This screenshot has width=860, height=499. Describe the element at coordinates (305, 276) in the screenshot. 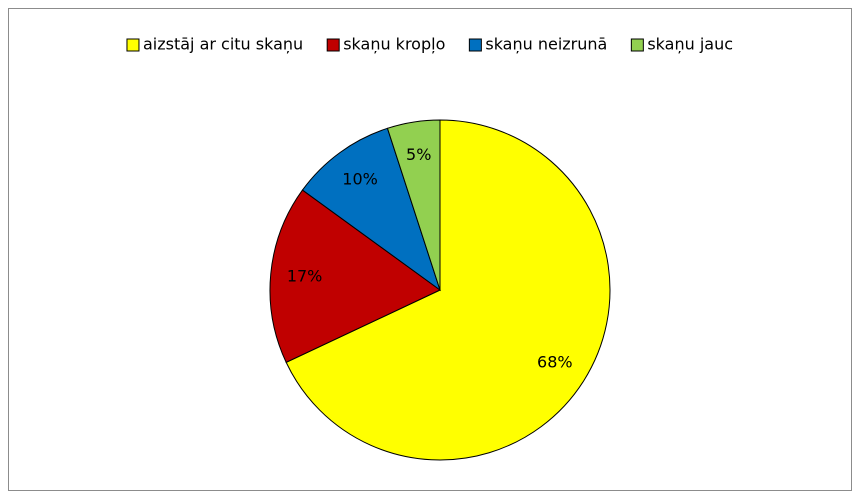

I see `data-label: 17%` at that location.